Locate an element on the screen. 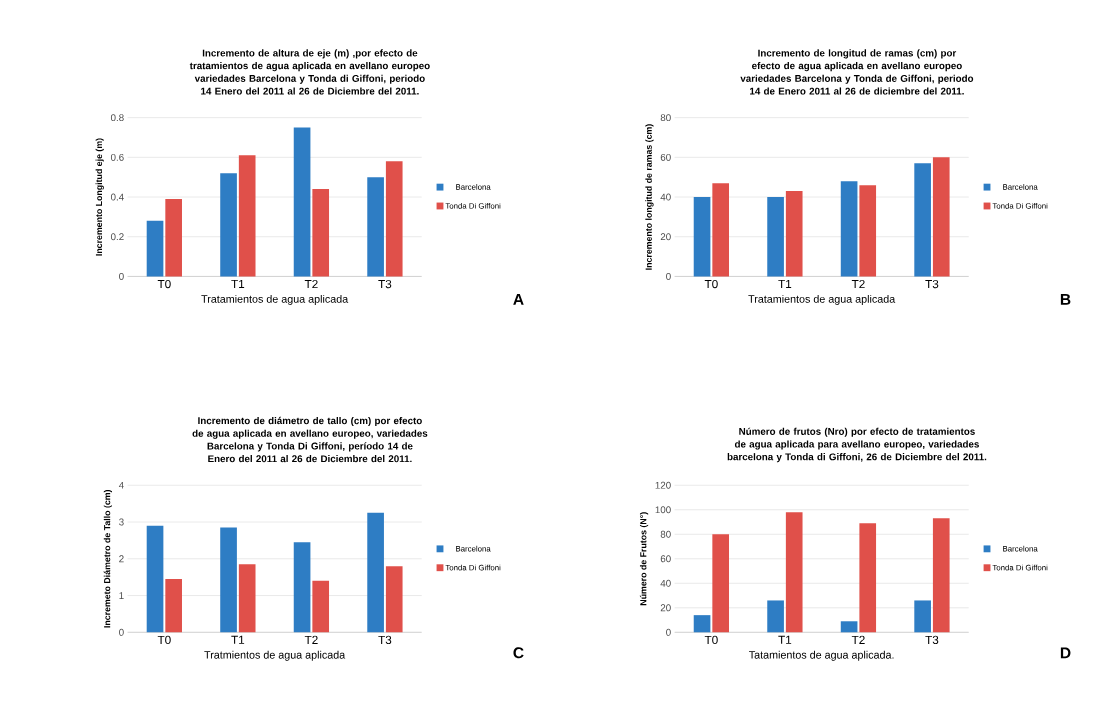 This screenshot has height=706, width=1103. y-tick-label: 120 is located at coordinates (663, 485).